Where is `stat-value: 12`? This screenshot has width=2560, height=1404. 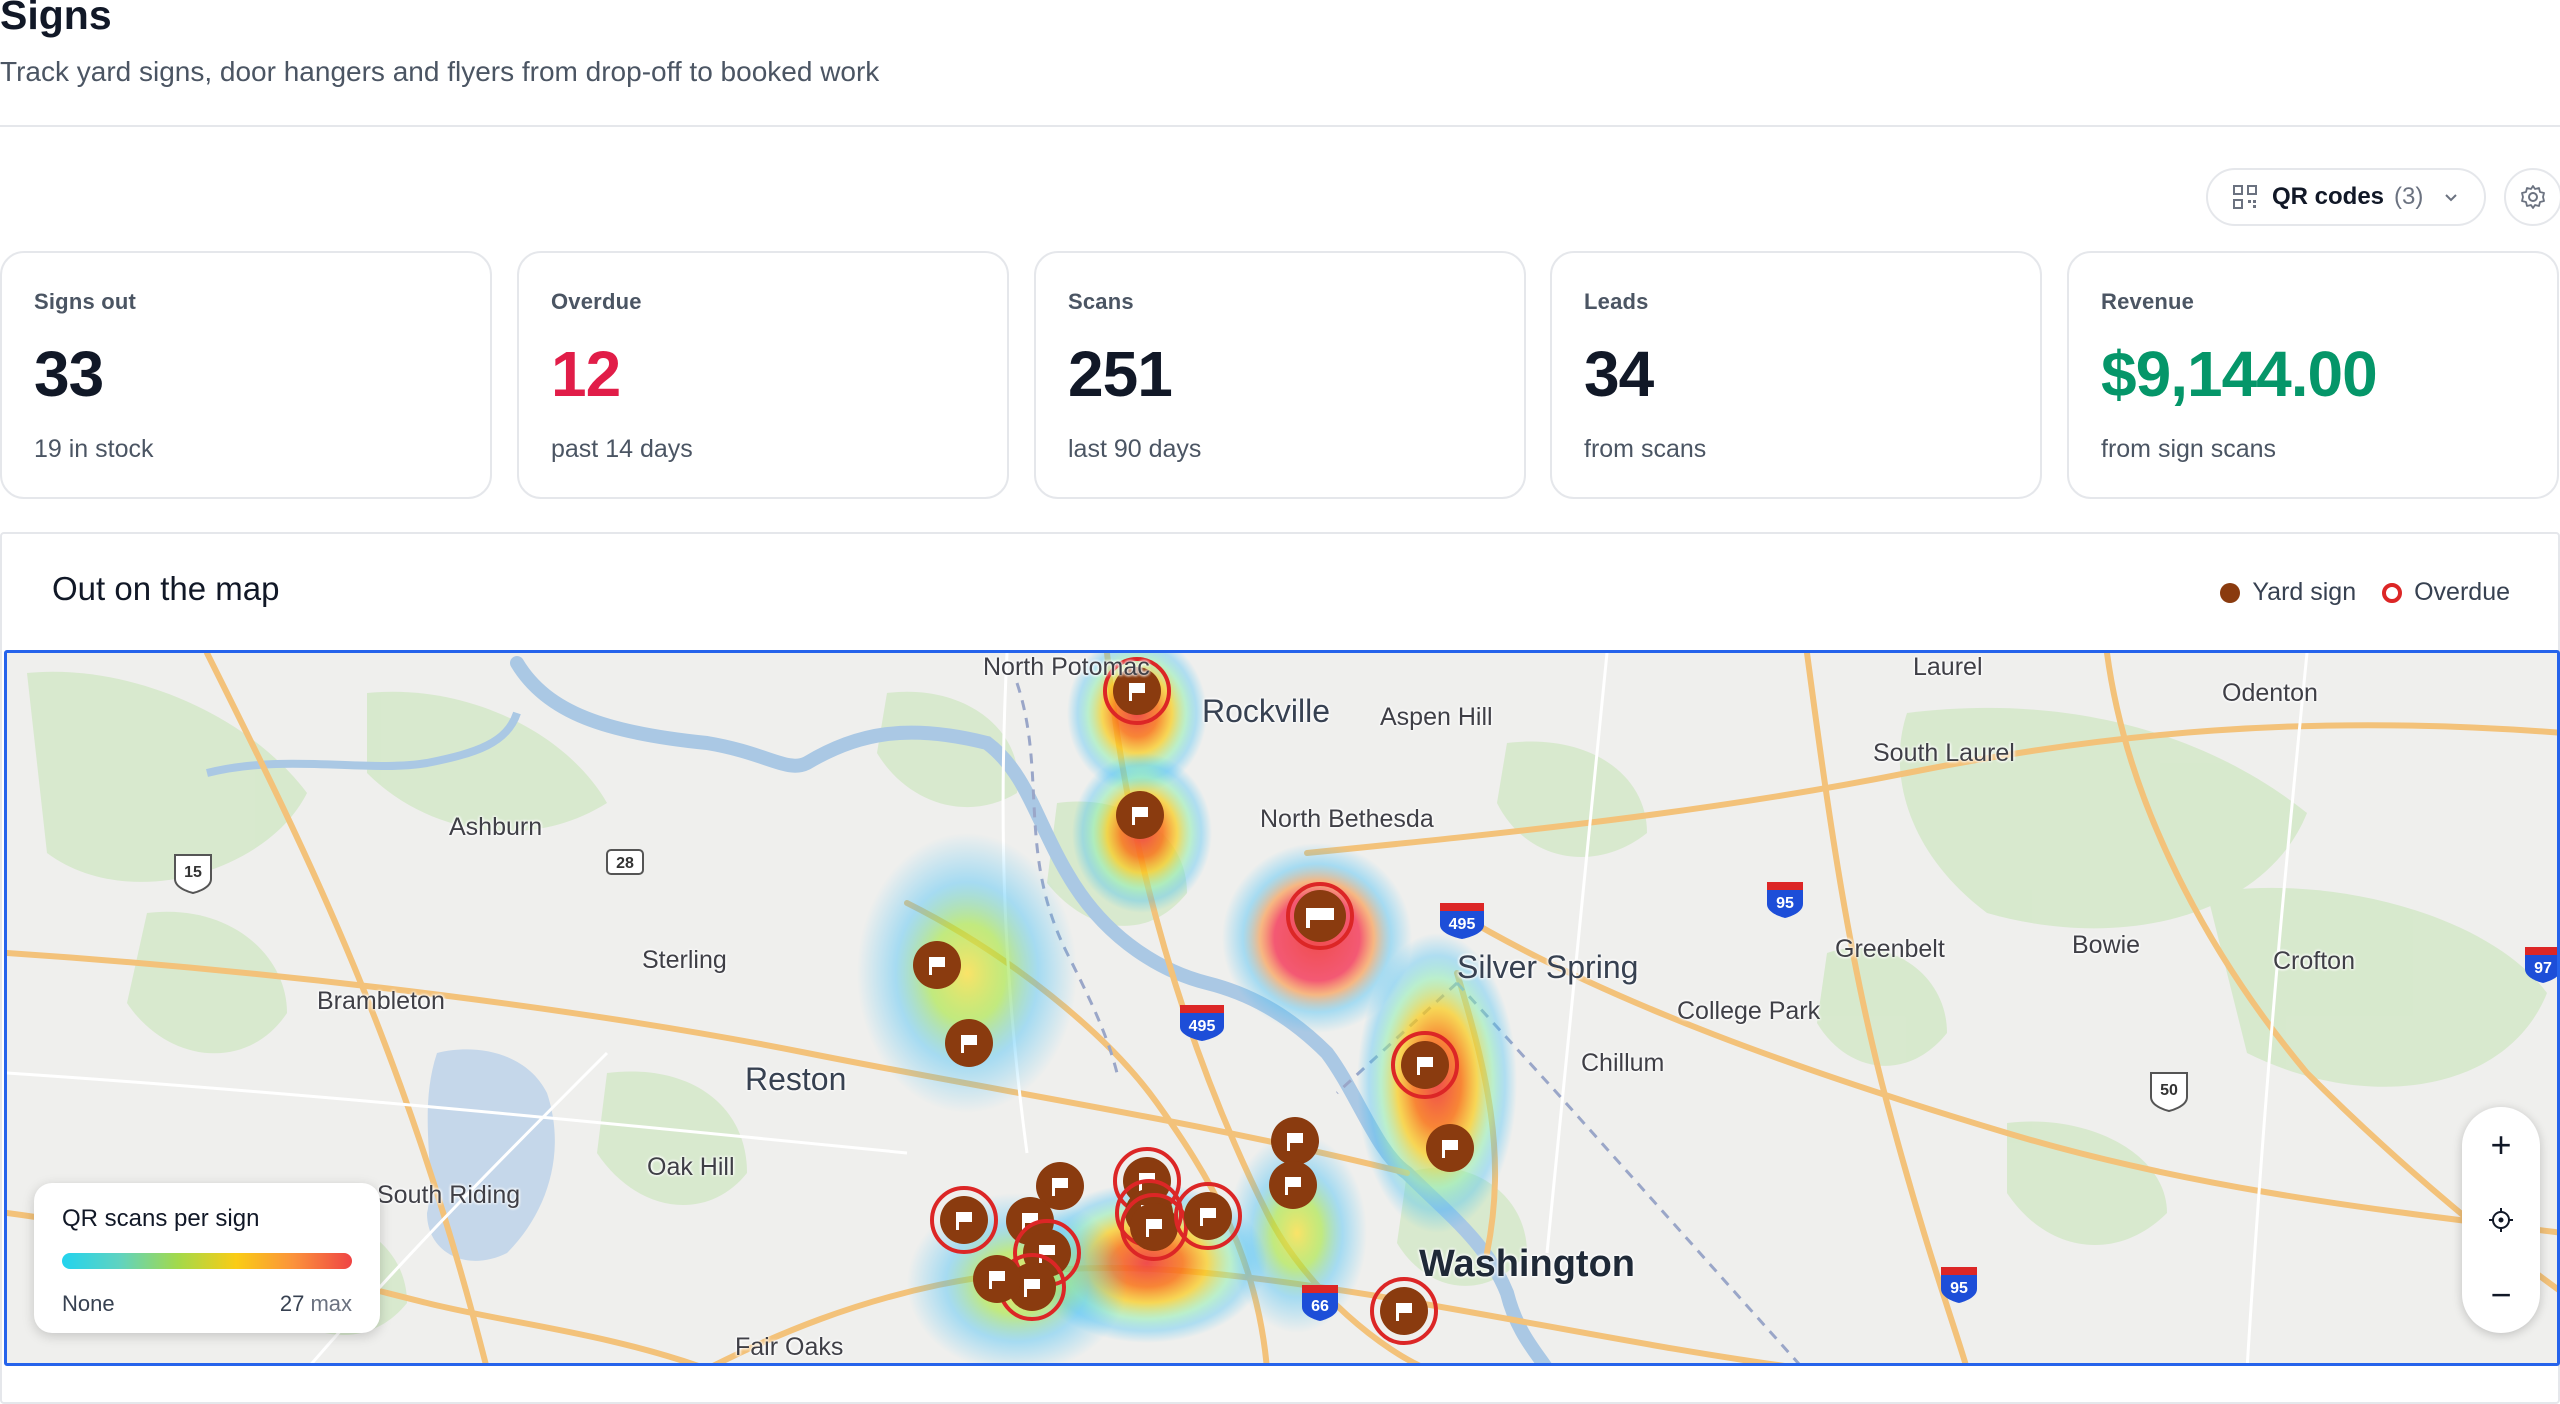 stat-value: 12 is located at coordinates (586, 374).